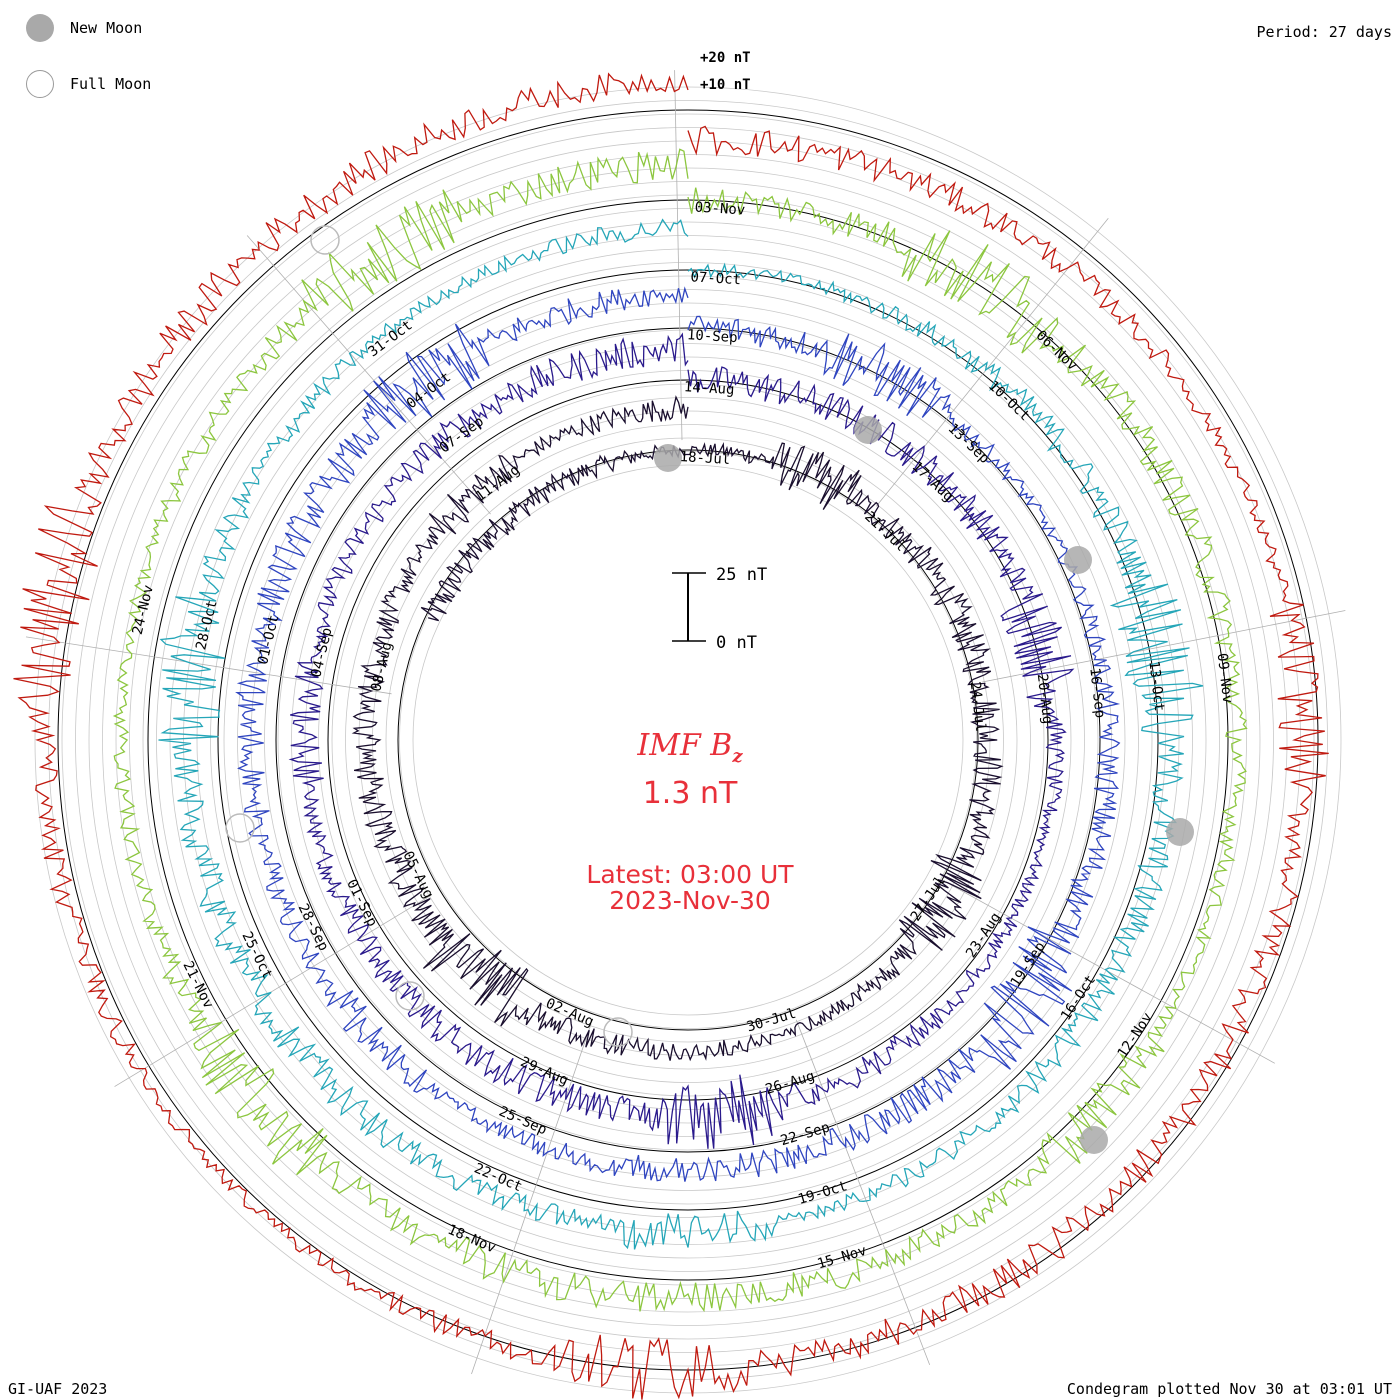 This screenshot has height=1400, width=1400. I want to click on date-label: 18-Jul, so click(704, 458).